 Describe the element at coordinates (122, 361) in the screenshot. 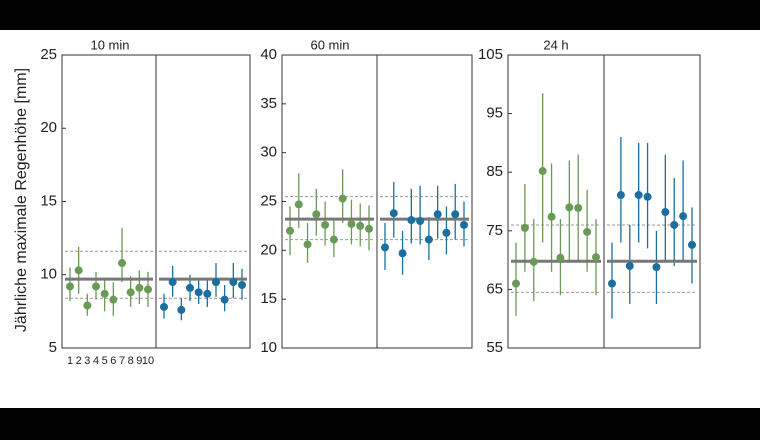

I see `x-tick-label: 7` at that location.